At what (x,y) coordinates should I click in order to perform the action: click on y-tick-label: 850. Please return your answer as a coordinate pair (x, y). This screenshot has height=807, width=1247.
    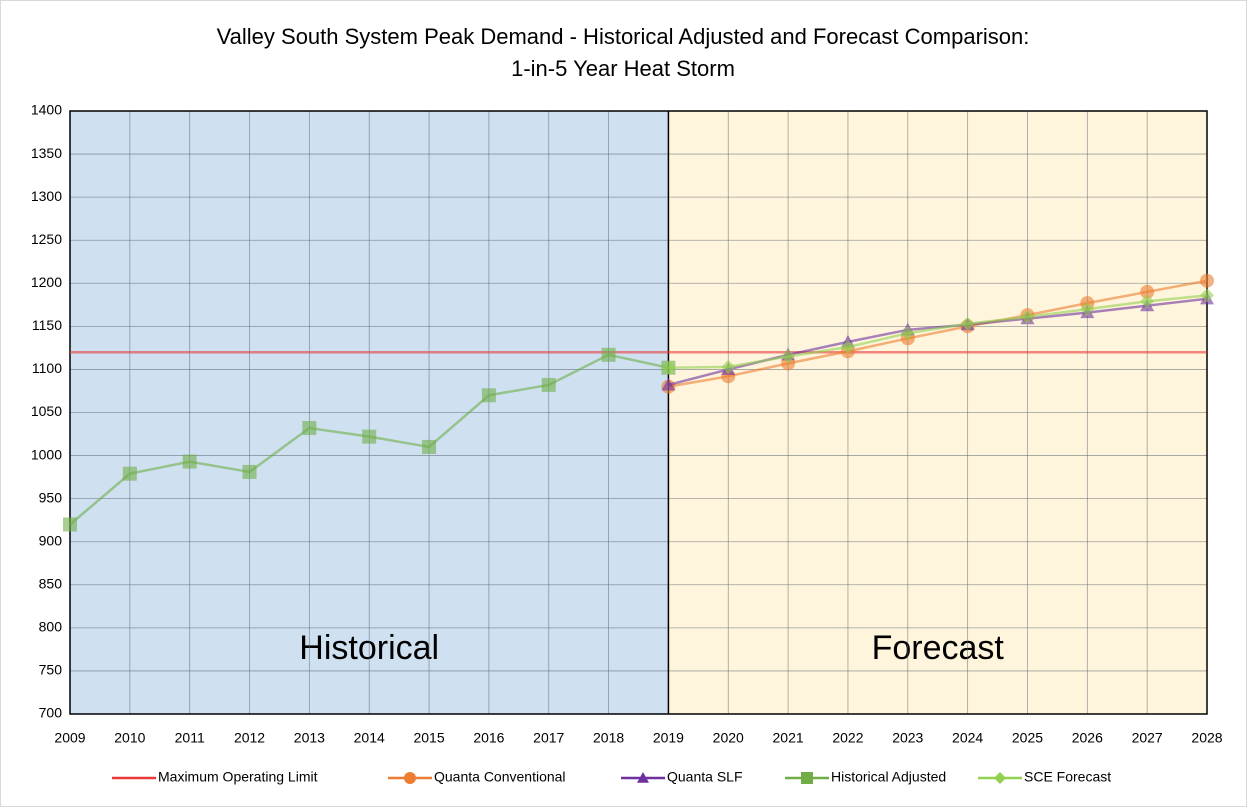
    Looking at the image, I should click on (51, 583).